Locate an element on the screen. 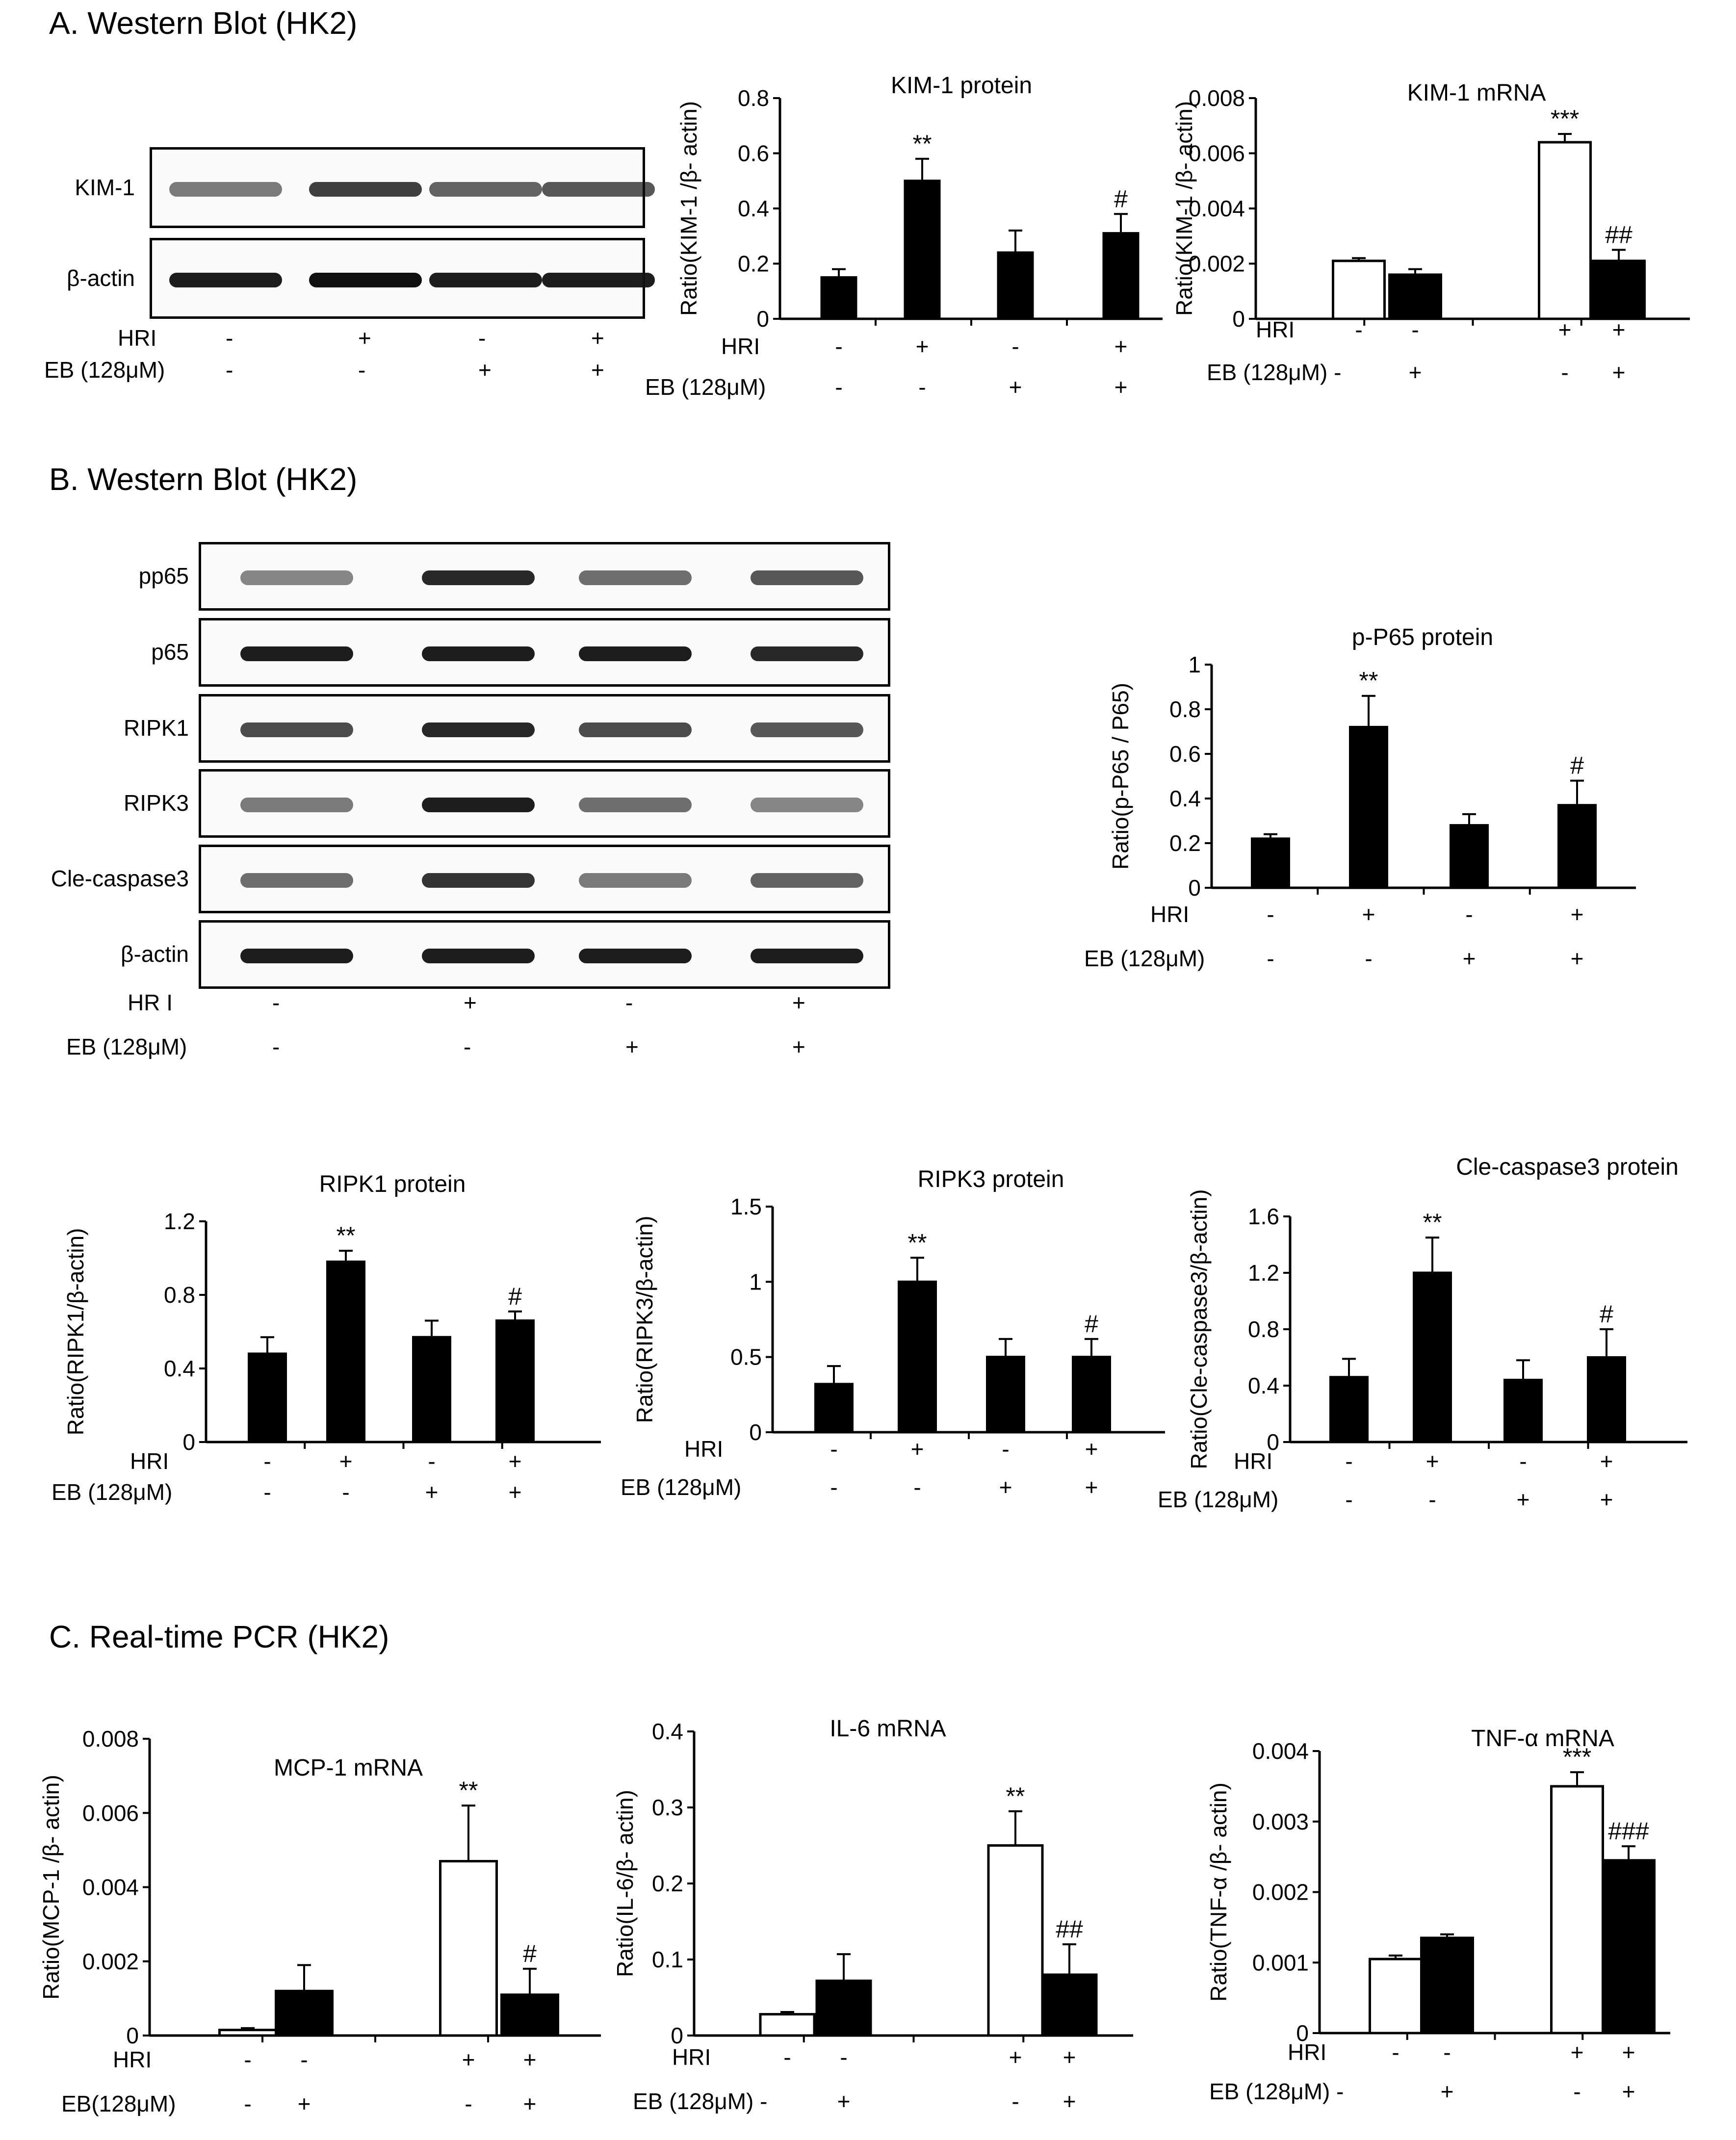  chart-title: Cle-caspase3 protein is located at coordinates (1567, 1167).